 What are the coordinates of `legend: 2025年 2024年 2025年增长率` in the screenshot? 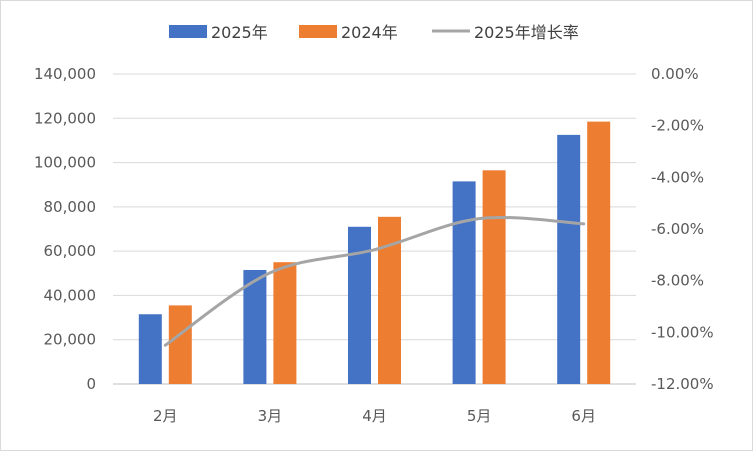 It's located at (374, 32).